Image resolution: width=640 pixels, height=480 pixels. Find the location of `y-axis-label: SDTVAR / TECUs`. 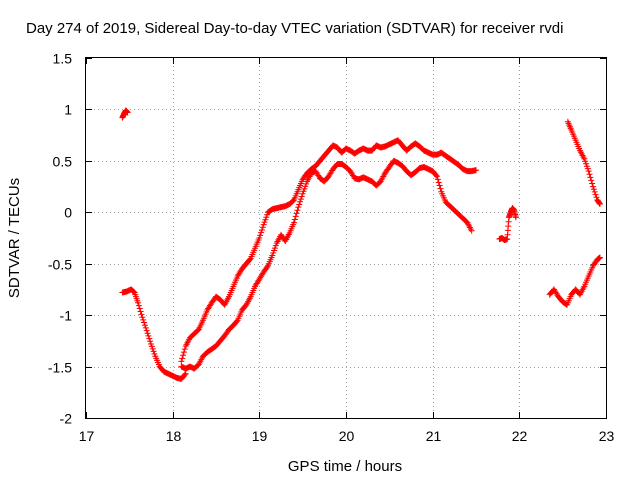

y-axis-label: SDTVAR / TECUs is located at coordinates (14, 238).